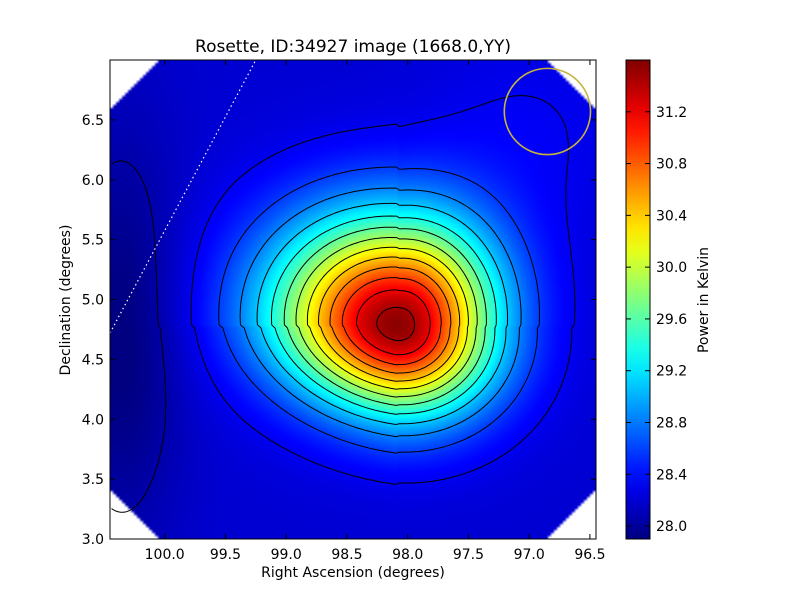  What do you see at coordinates (589, 555) in the screenshot?
I see `x-tick-label: 96.5` at bounding box center [589, 555].